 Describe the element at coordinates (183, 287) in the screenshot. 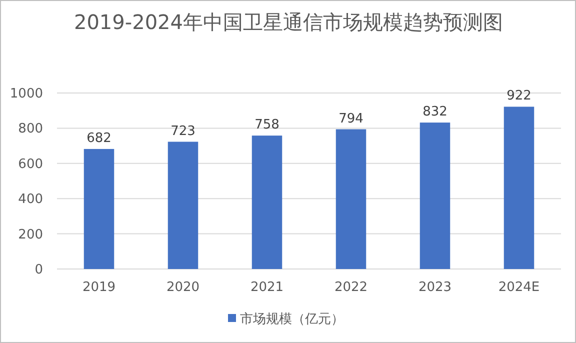

I see `x-tick-label: 2020` at that location.